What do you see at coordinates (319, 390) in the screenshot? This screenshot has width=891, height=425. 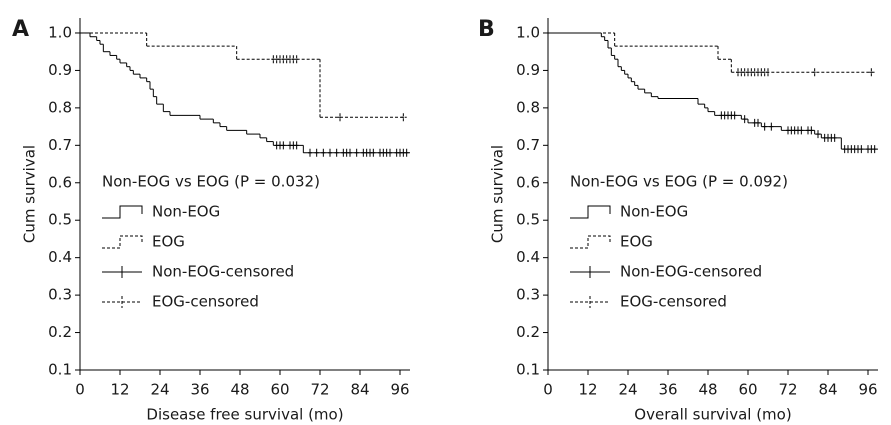 I see `x-tick-label: 72` at bounding box center [319, 390].